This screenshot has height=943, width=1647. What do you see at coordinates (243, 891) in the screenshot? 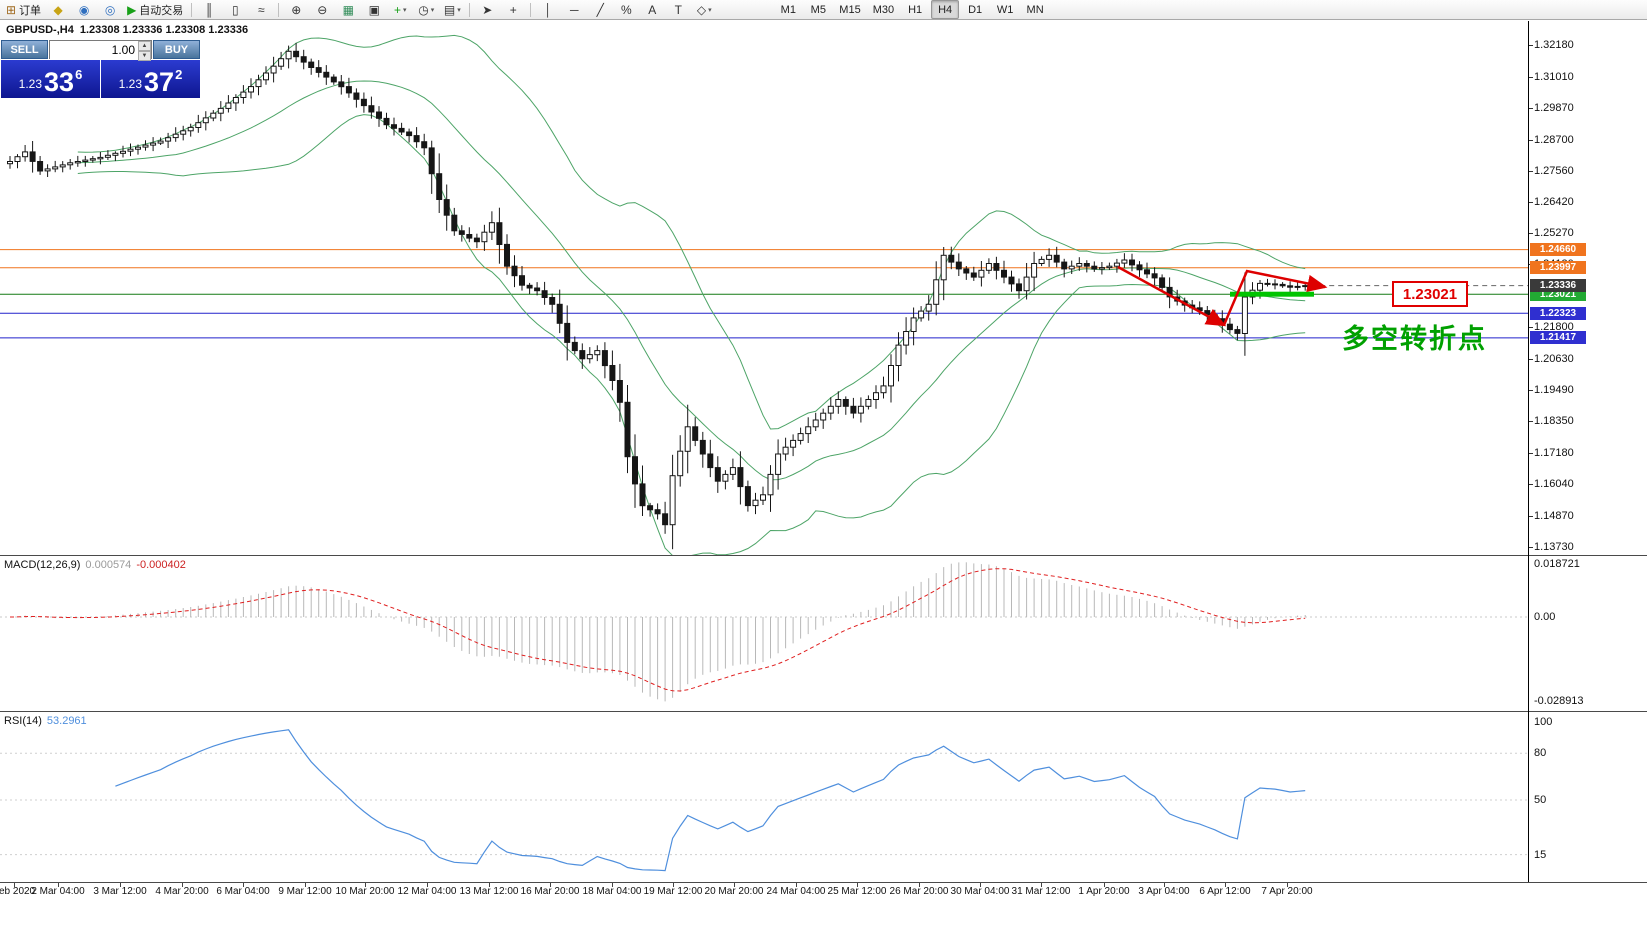
I see `time-axis-label: 6 Mar 04:00` at bounding box center [243, 891].